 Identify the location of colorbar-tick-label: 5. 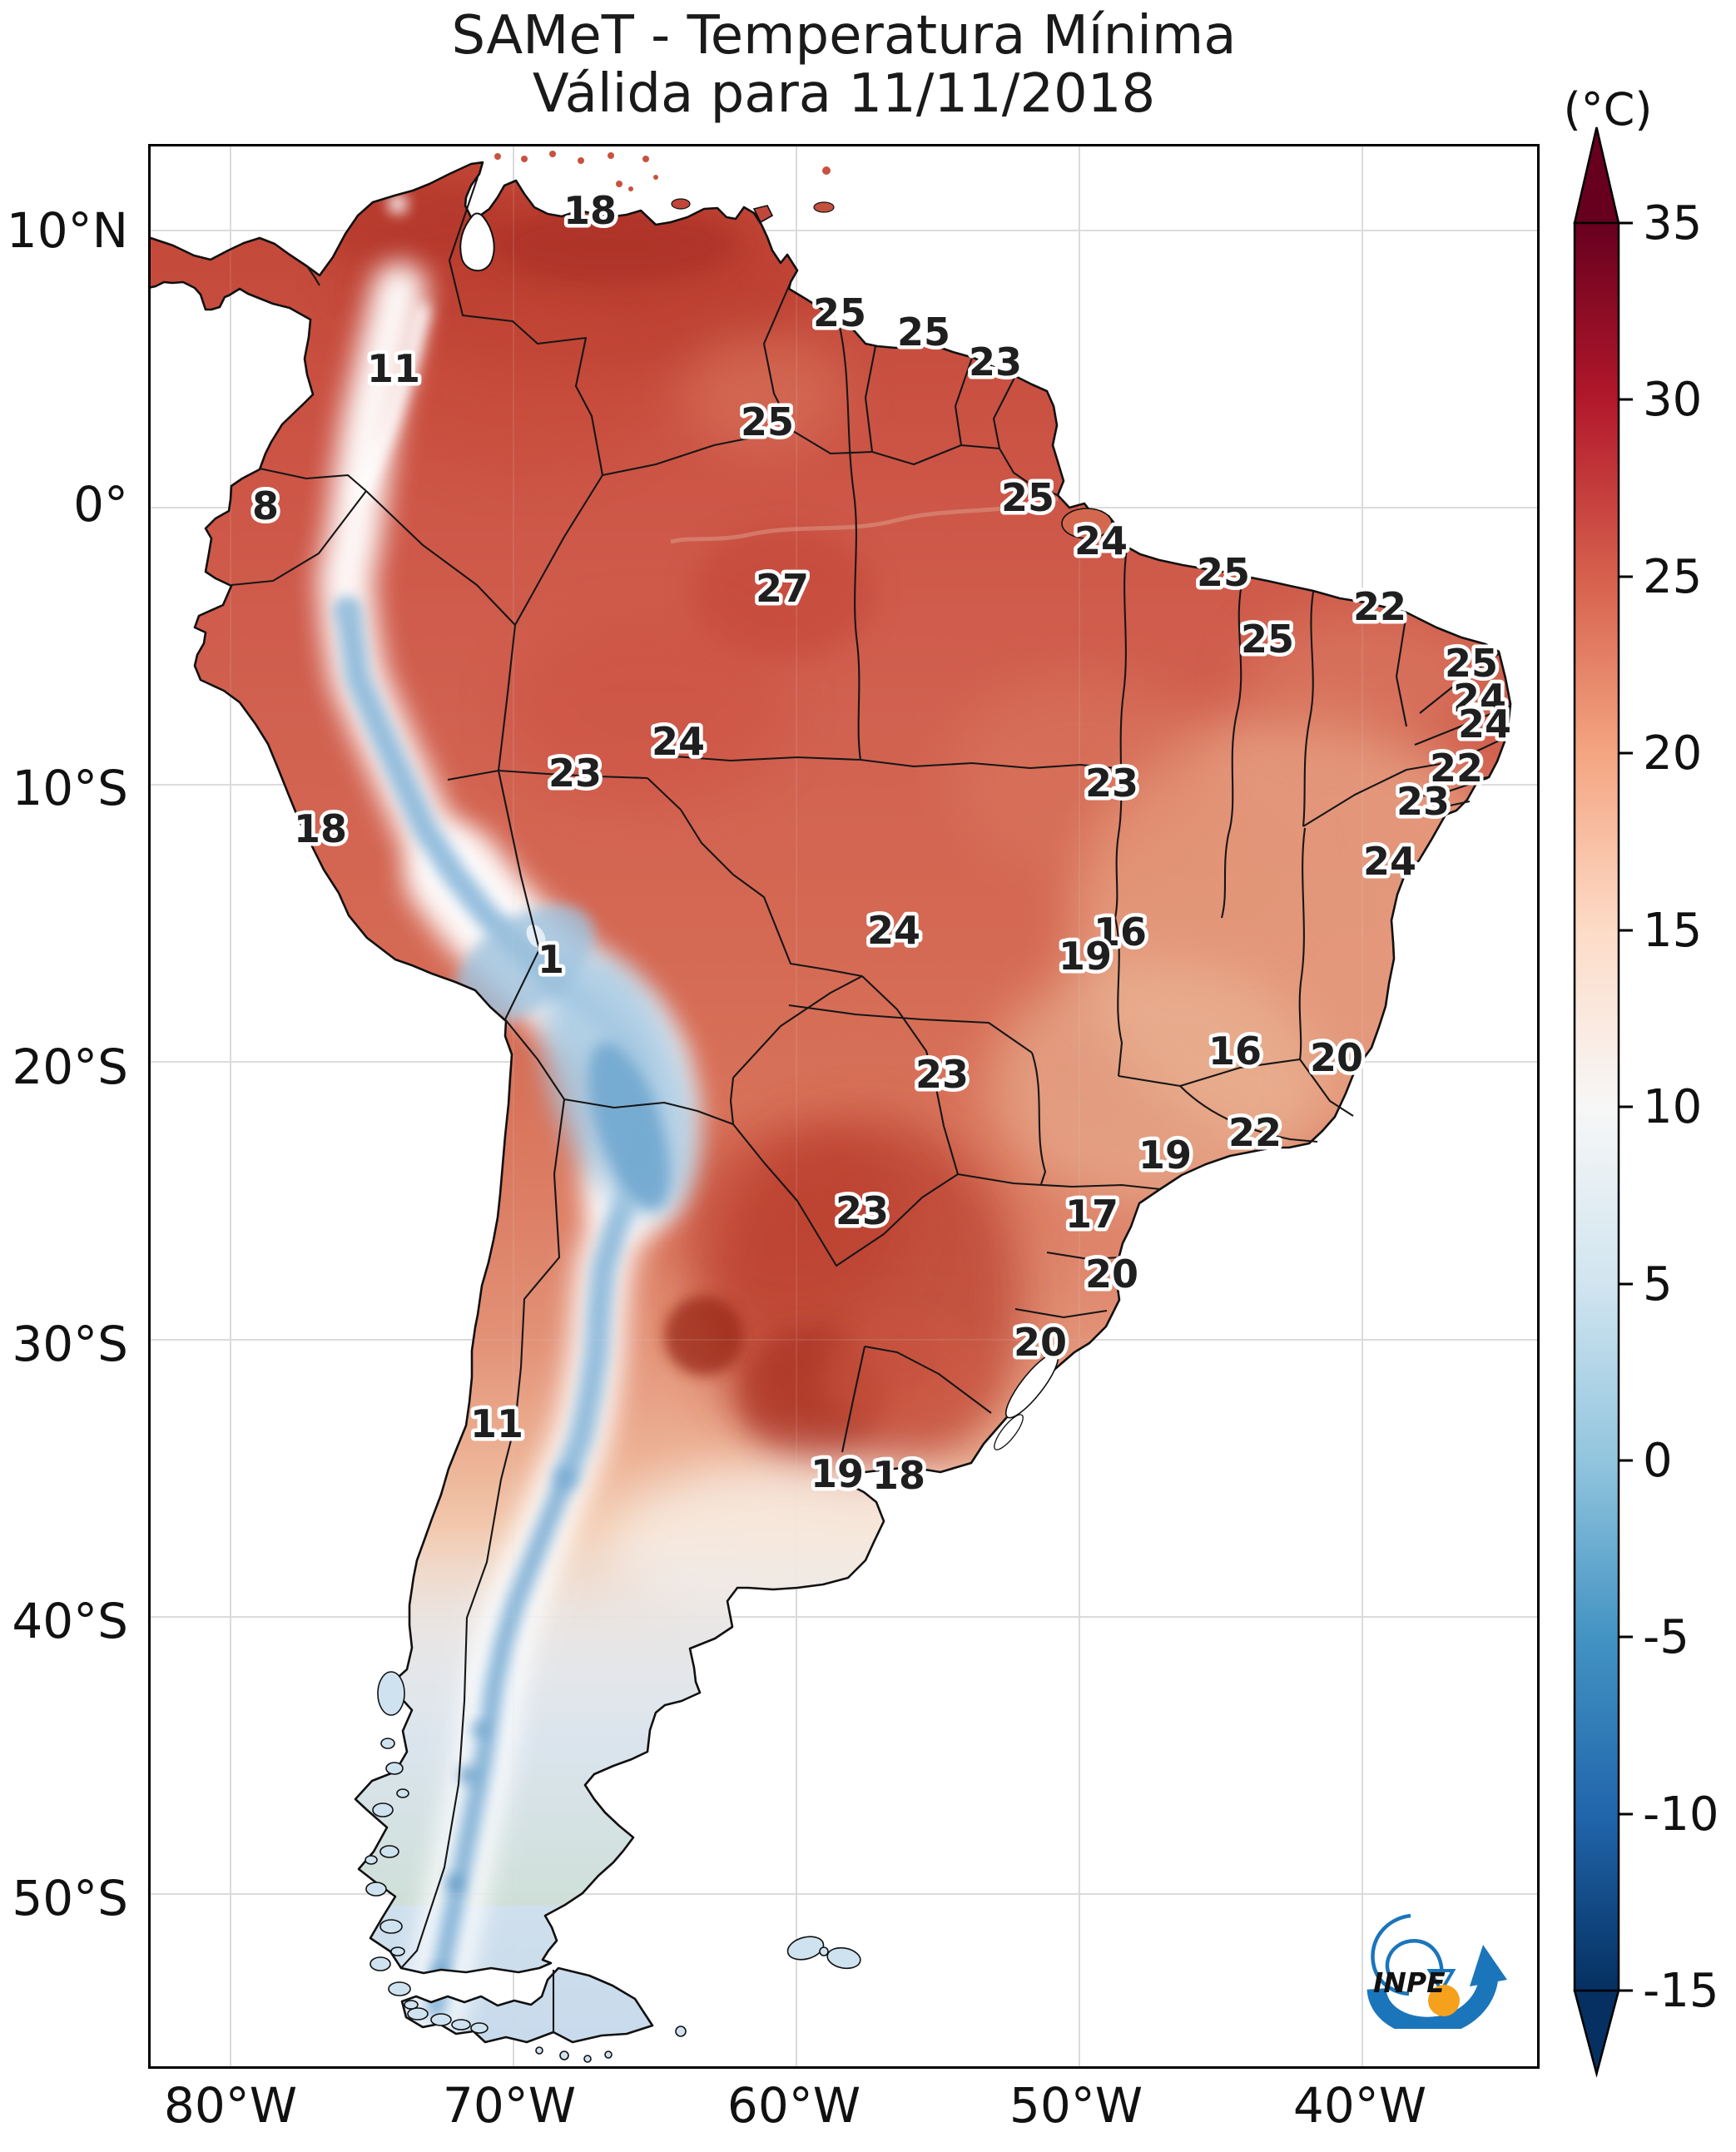
(1658, 1284).